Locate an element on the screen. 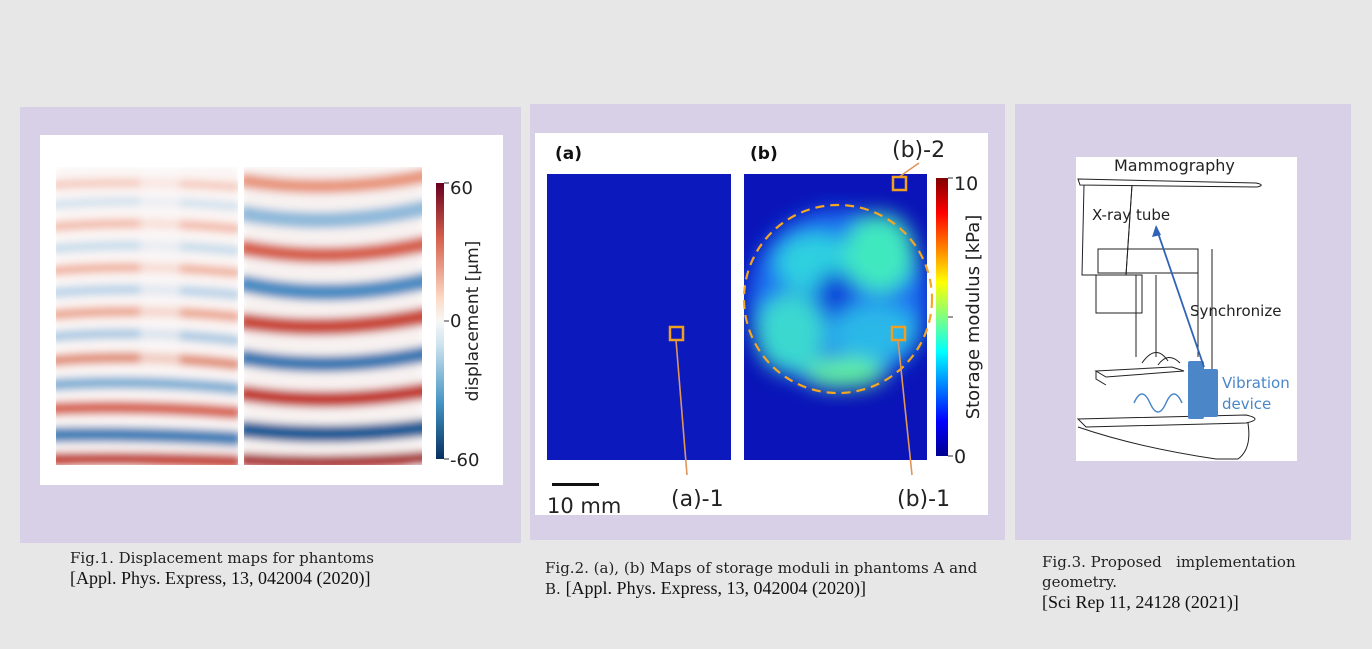 This screenshot has width=1372, height=649. figure-3-caption-line1: Fig.3. Proposed implementation is located at coordinates (1169, 562).